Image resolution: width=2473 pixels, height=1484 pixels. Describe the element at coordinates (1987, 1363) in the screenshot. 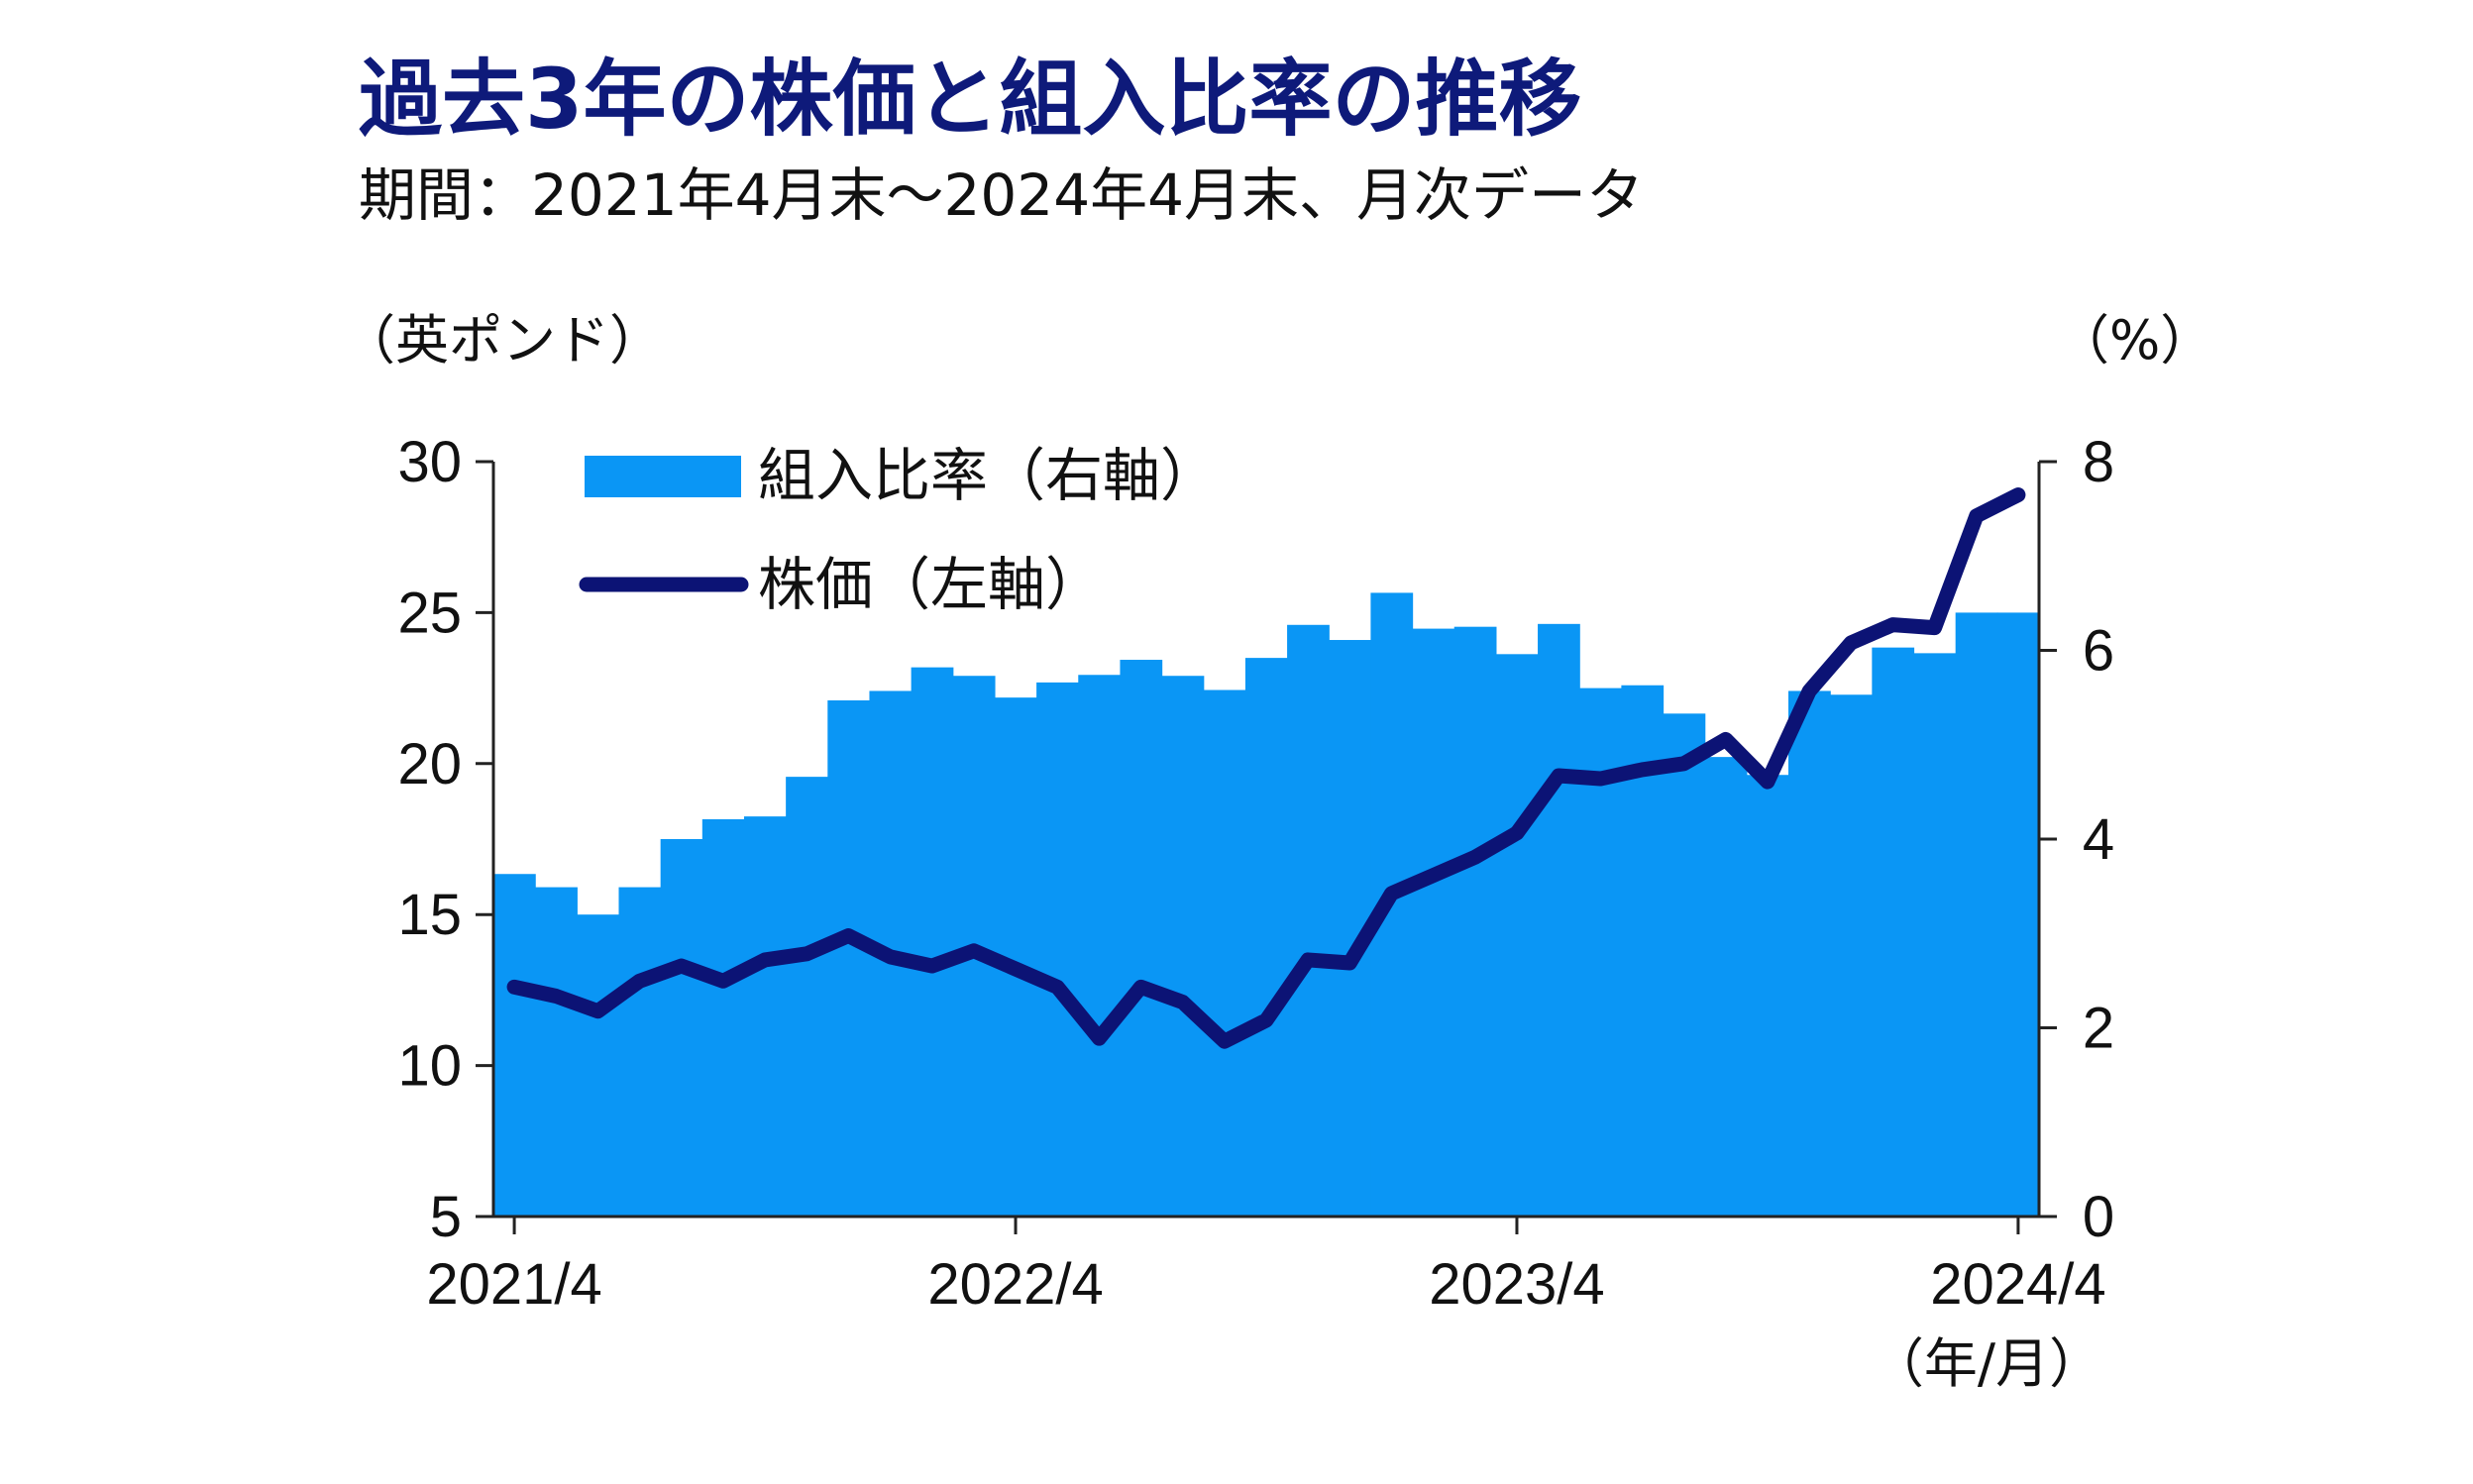

I see `x-axis-unit: （年/月）` at that location.